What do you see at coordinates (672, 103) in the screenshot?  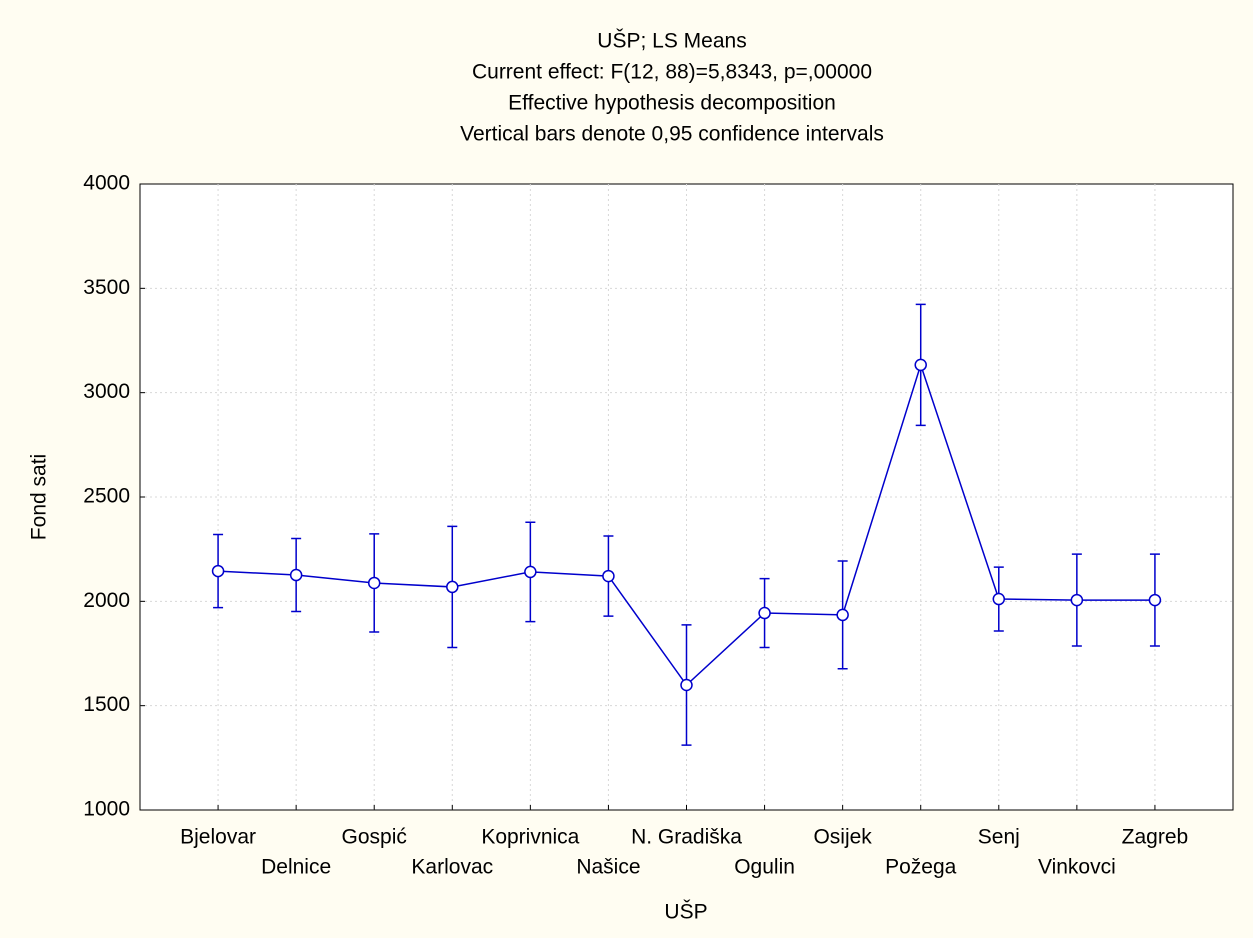 I see `chart-subtitle: Effective hypothesis decomposition` at bounding box center [672, 103].